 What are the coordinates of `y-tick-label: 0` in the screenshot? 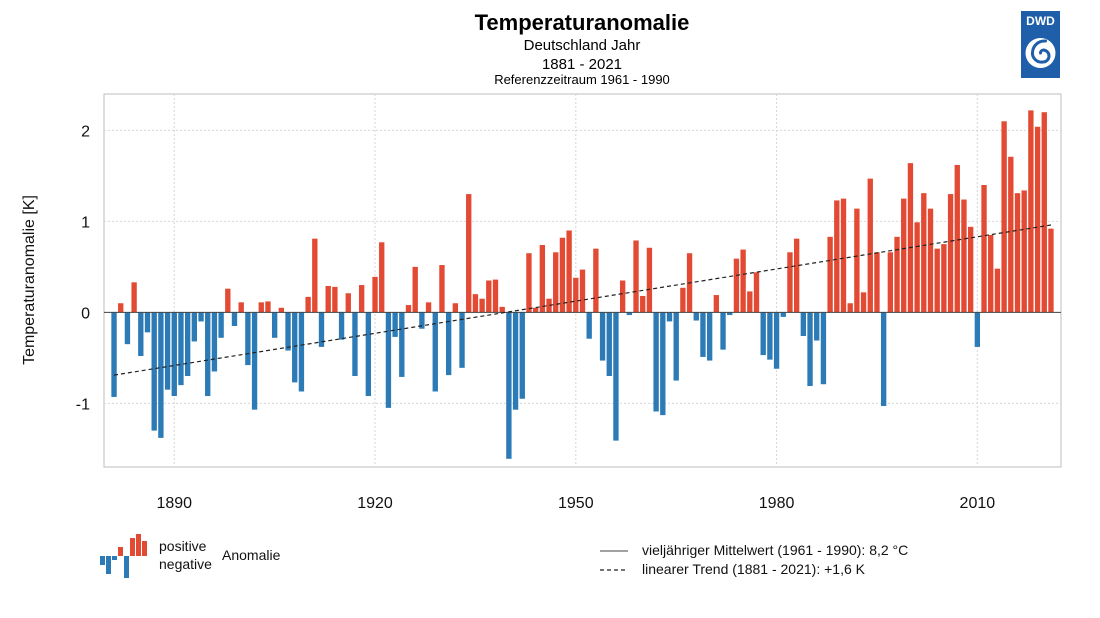 It's located at (85, 313).